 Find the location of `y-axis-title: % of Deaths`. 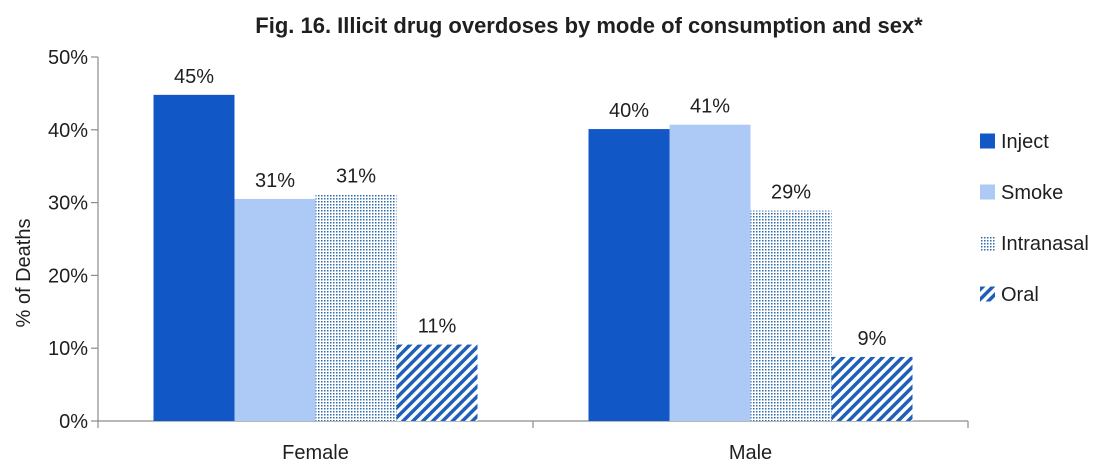

y-axis-title: % of Deaths is located at coordinates (24, 273).